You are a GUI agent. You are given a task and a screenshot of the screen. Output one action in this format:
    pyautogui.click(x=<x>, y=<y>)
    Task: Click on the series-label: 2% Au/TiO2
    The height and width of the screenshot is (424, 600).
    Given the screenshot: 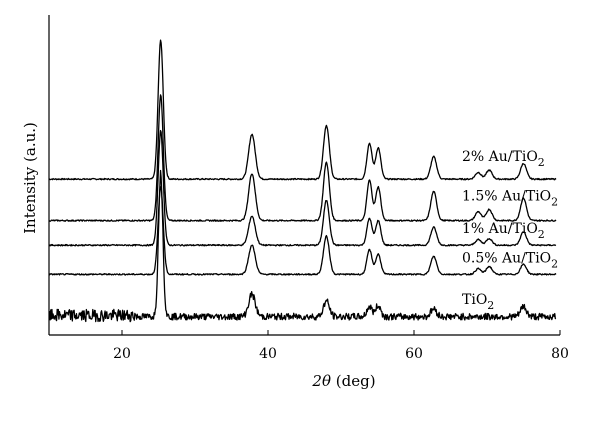 What is the action you would take?
    pyautogui.click(x=503, y=159)
    